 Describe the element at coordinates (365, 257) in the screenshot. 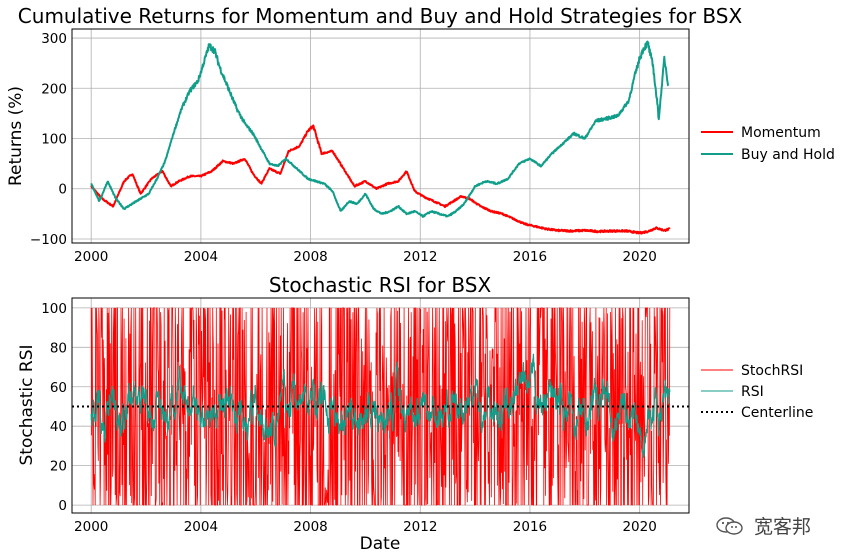

I see `returns-x-axis: 2000 2004 2008 2012 2016 2020` at that location.